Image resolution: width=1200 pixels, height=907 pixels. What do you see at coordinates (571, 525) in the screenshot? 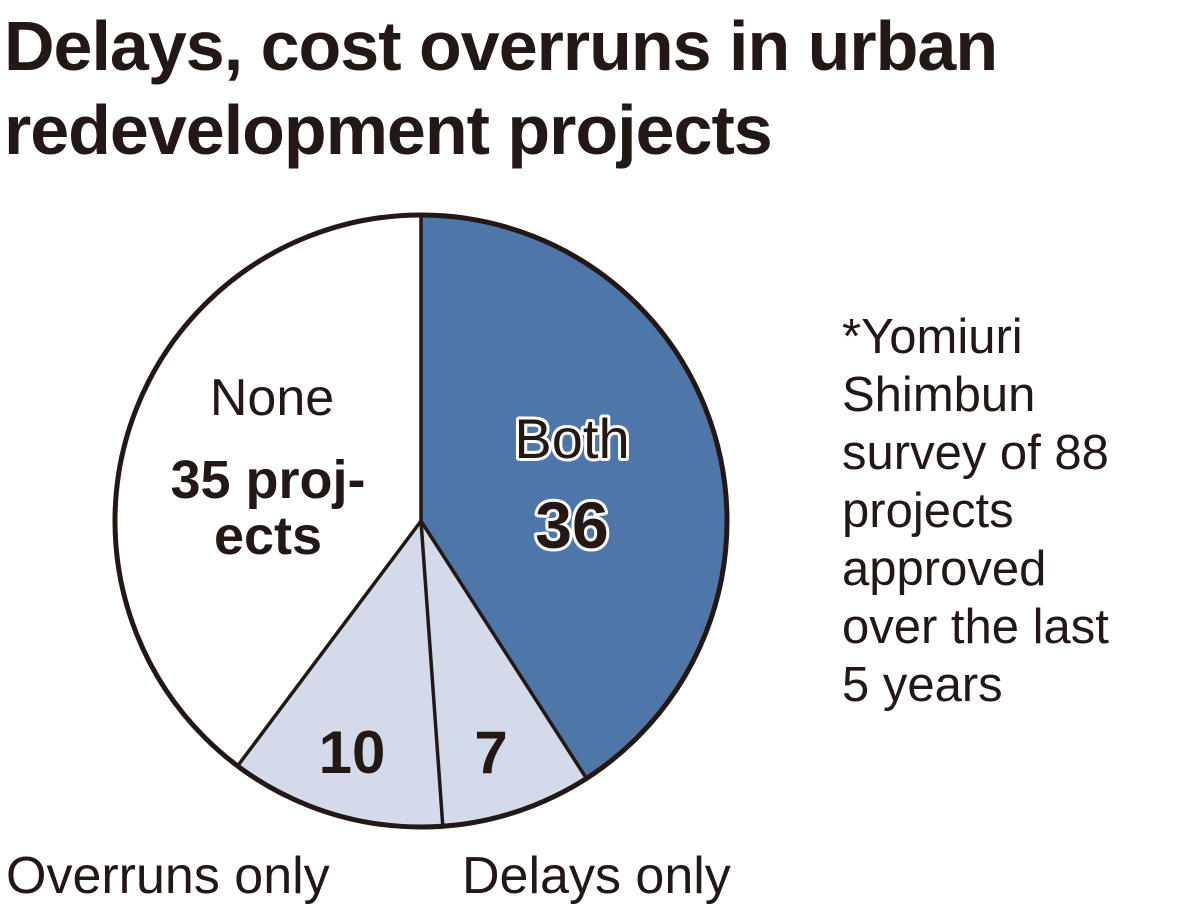
I see `slice-value-label: 36` at bounding box center [571, 525].